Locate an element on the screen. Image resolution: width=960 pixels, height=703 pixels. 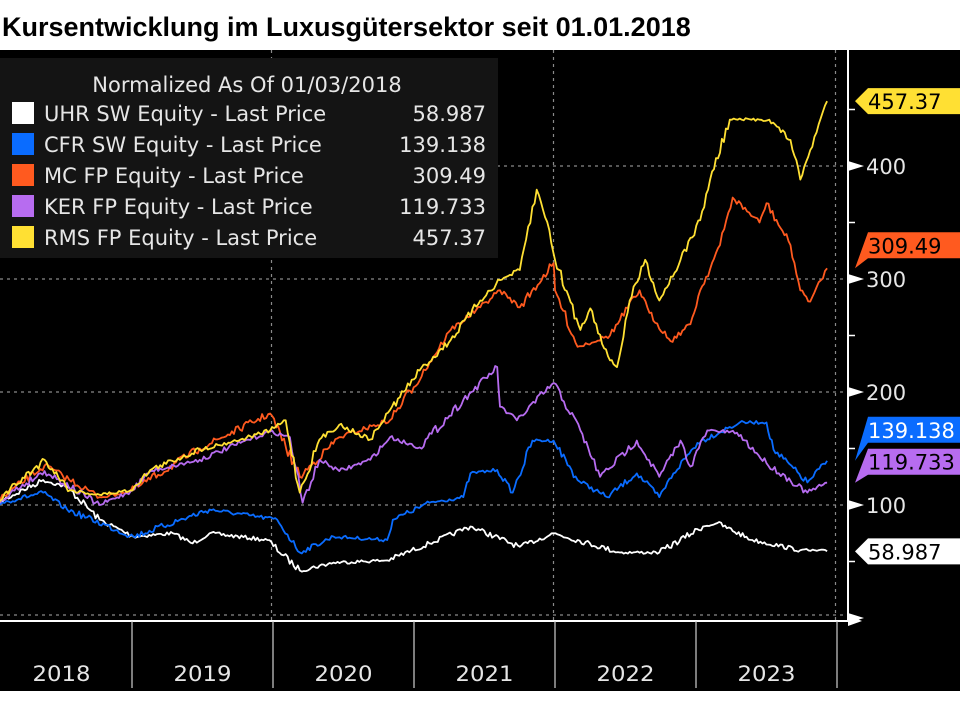
legend-item: CFR SW Equity - Last Price 139.138 is located at coordinates (249, 145).